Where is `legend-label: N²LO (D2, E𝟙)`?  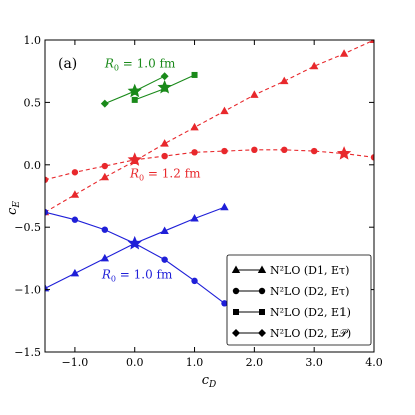 legend-label: N²LO (D2, E𝟙) is located at coordinates (310, 312).